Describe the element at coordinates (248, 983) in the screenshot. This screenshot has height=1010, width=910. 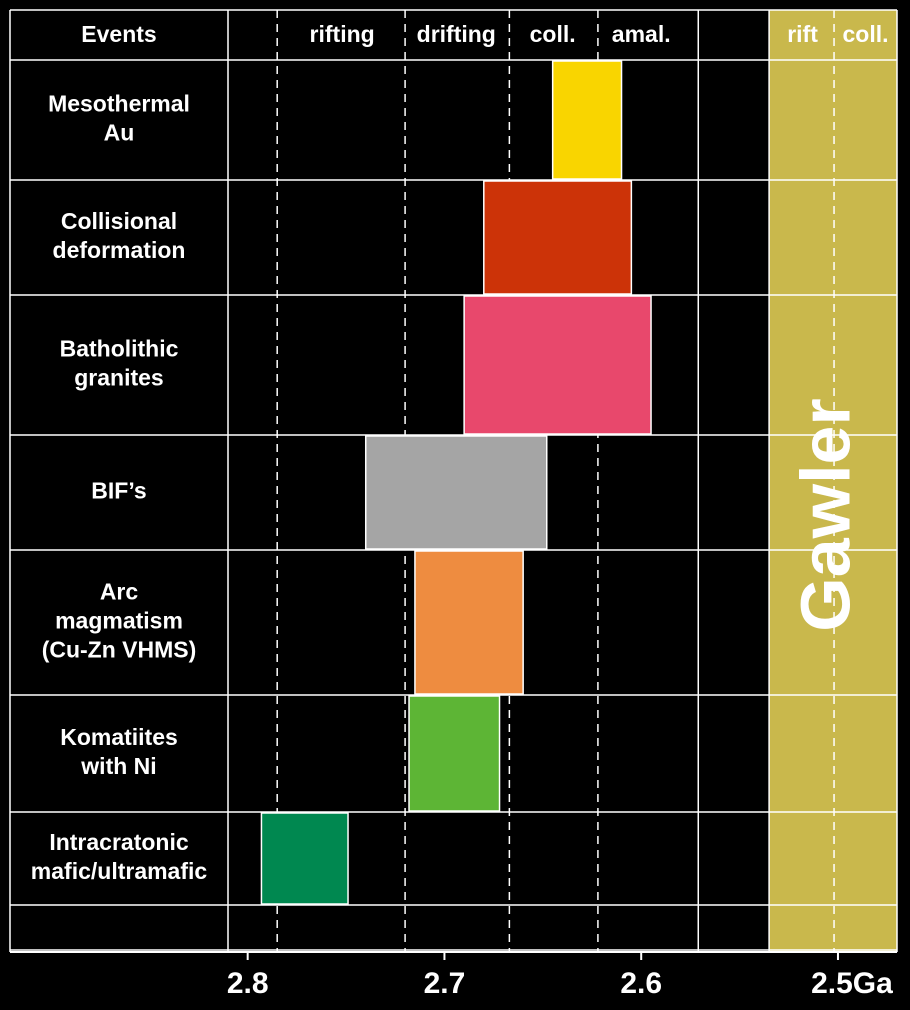
I see `x-tick-label: 2.8` at that location.